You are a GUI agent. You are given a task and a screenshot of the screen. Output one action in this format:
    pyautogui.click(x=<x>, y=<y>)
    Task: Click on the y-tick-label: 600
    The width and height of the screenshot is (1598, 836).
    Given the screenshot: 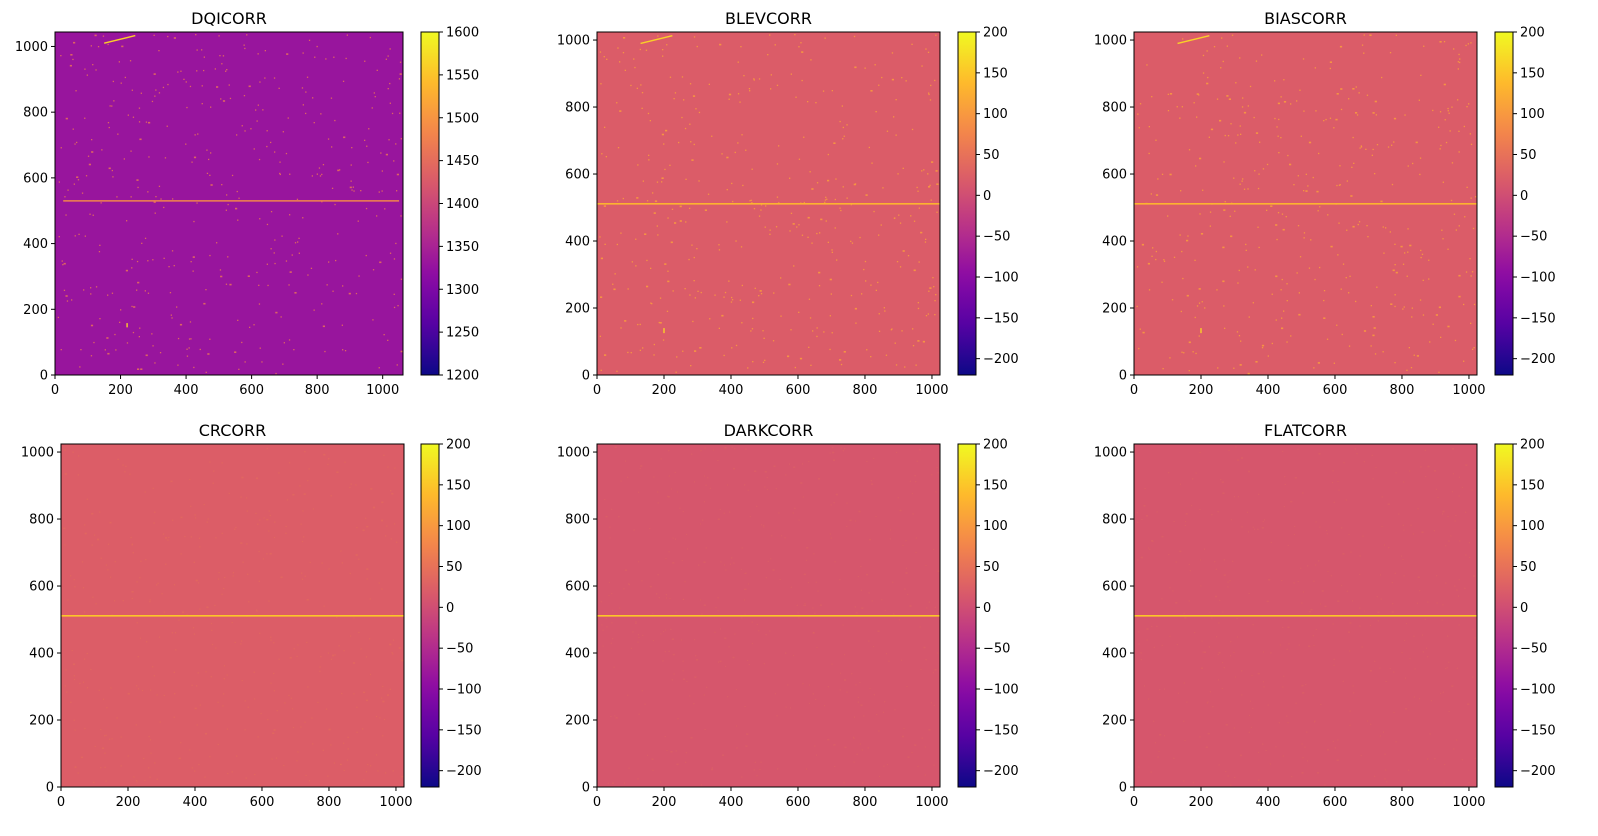 What is the action you would take?
    pyautogui.click(x=1114, y=587)
    